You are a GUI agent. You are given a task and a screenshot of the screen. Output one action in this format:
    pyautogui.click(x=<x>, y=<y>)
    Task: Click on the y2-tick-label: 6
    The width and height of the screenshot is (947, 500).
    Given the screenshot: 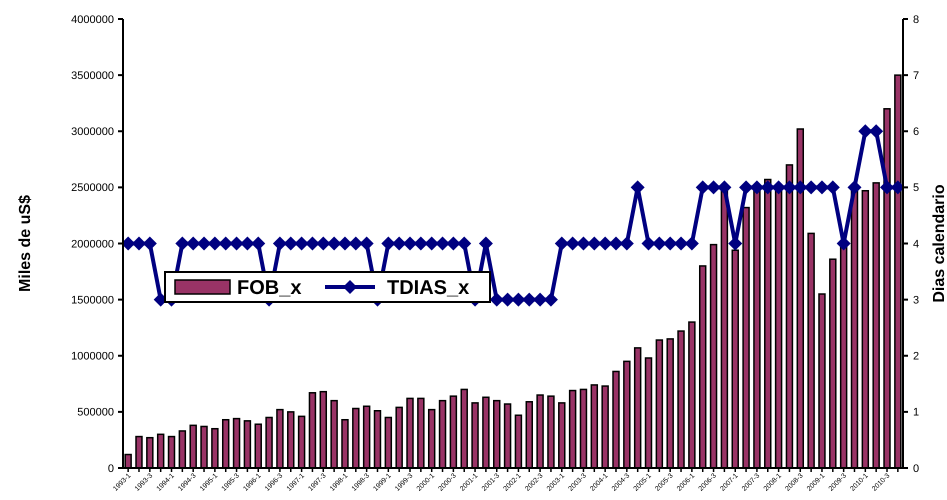 What is the action you would take?
    pyautogui.click(x=916, y=132)
    